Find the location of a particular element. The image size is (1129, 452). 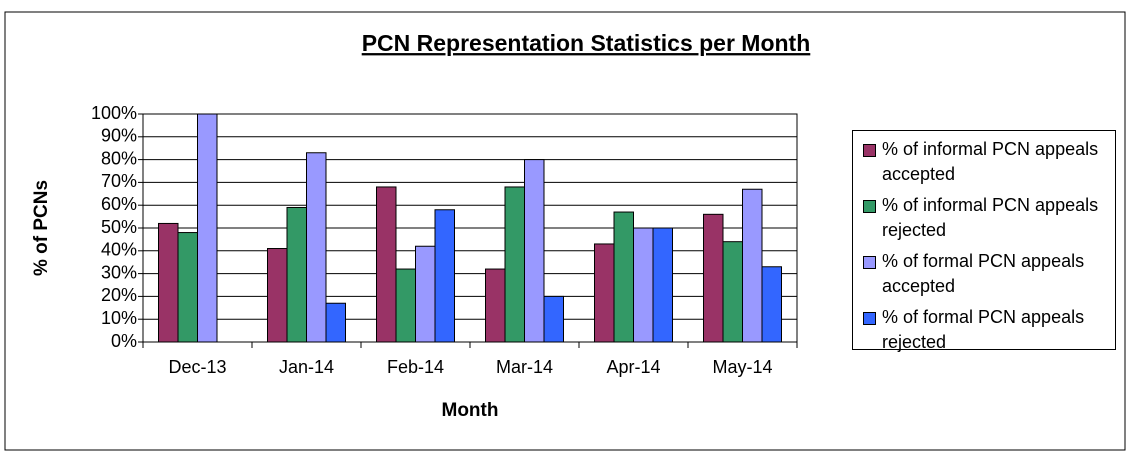

x-tick-label: Apr-14 is located at coordinates (633, 367).